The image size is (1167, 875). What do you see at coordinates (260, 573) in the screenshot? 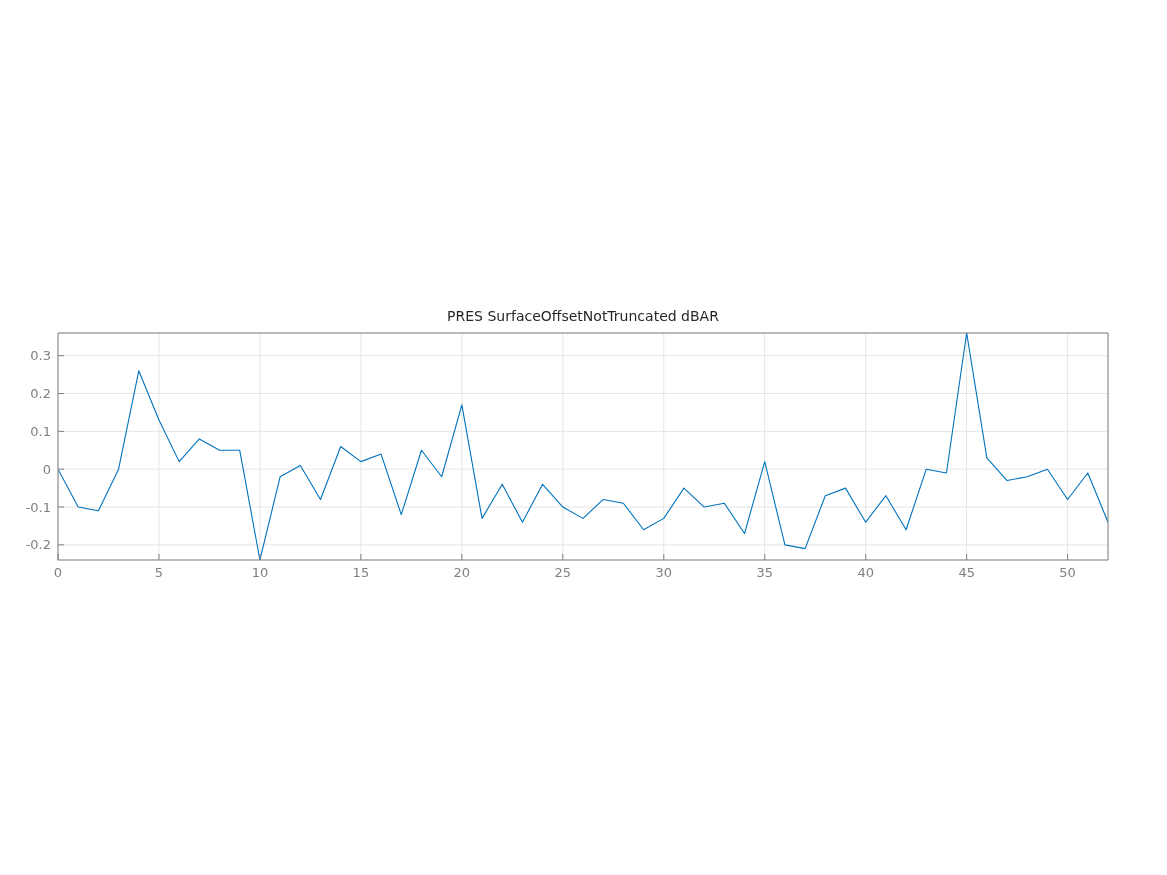
I see `x-tick-label: 10` at bounding box center [260, 573].